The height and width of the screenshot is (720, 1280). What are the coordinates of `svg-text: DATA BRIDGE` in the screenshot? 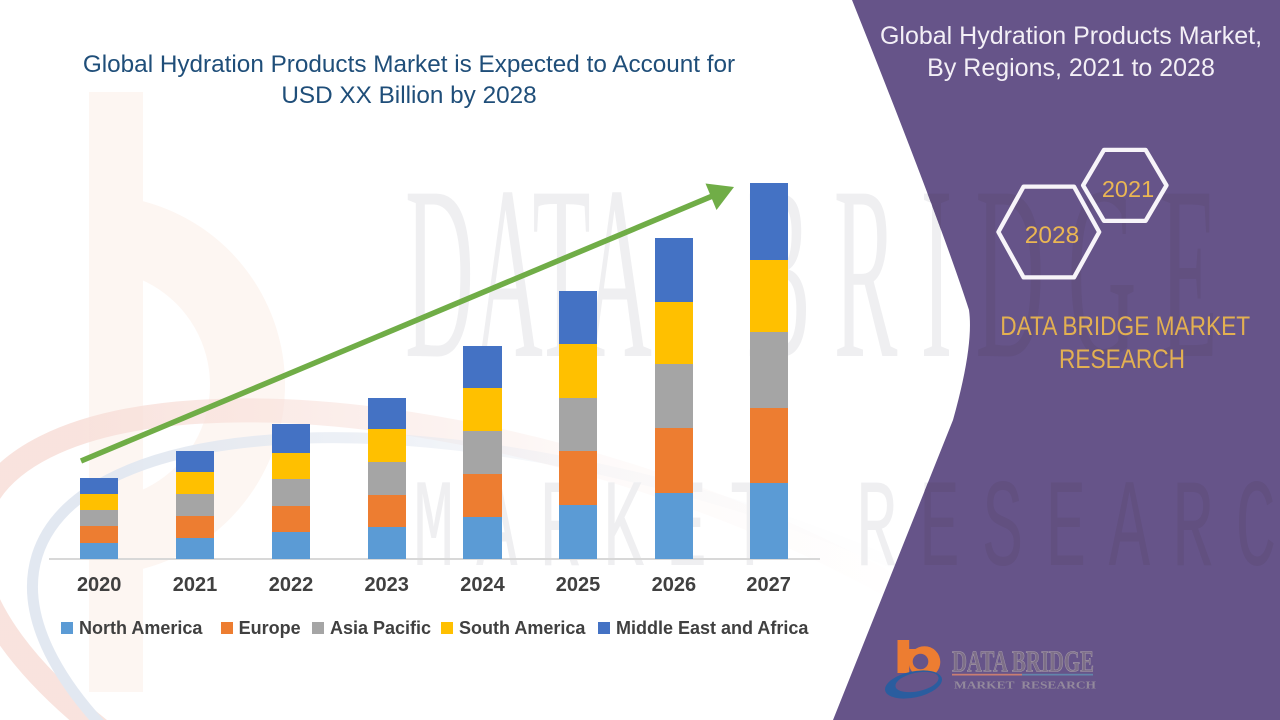 It's located at (1023, 661).